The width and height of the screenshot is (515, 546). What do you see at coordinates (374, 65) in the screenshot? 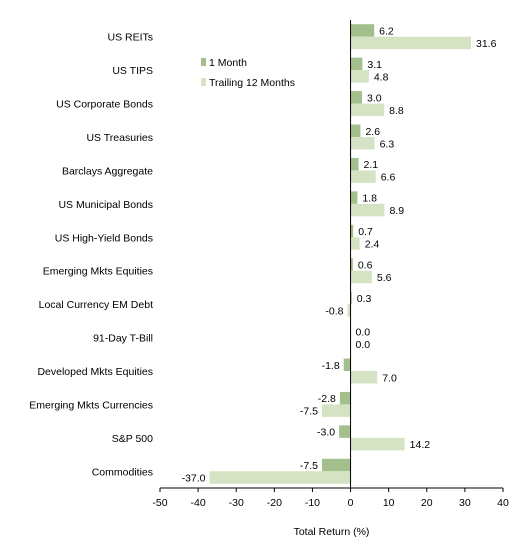
I see `data-label: 3.1` at bounding box center [374, 65].